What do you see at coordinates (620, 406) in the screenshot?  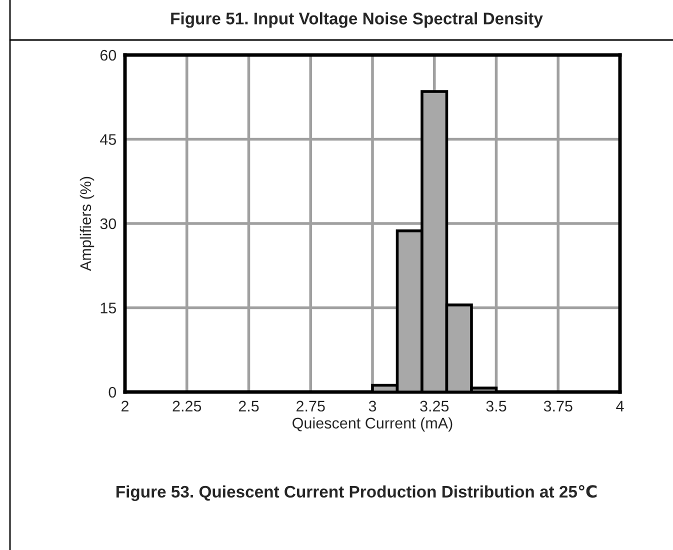 I see `x-tick-label: 4` at bounding box center [620, 406].